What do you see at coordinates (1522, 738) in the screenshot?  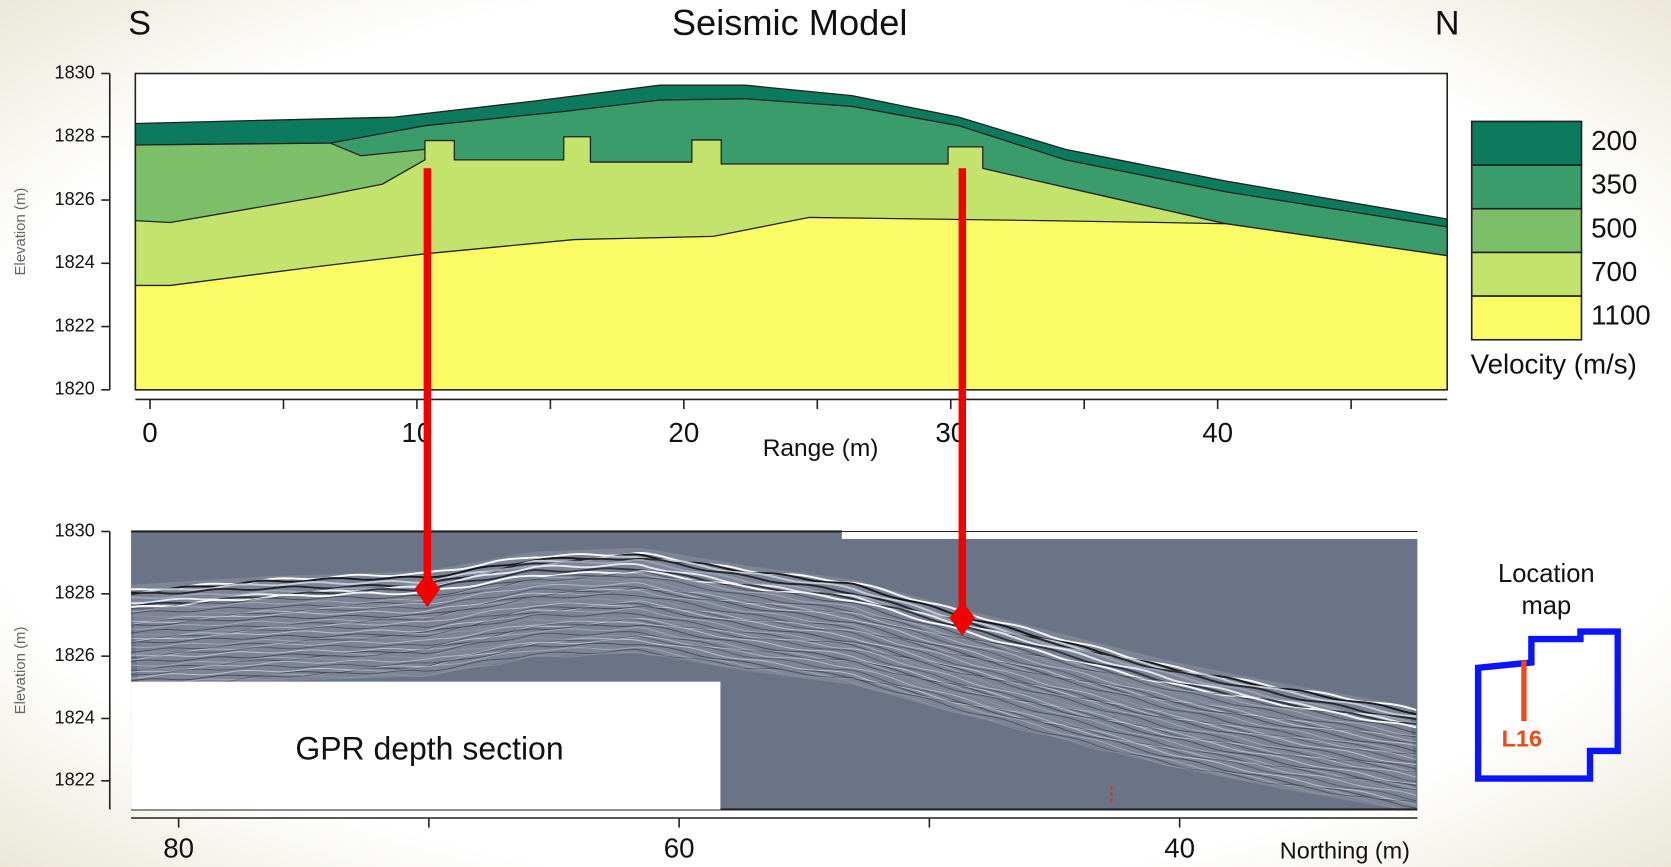 I see `line-label: L16` at bounding box center [1522, 738].